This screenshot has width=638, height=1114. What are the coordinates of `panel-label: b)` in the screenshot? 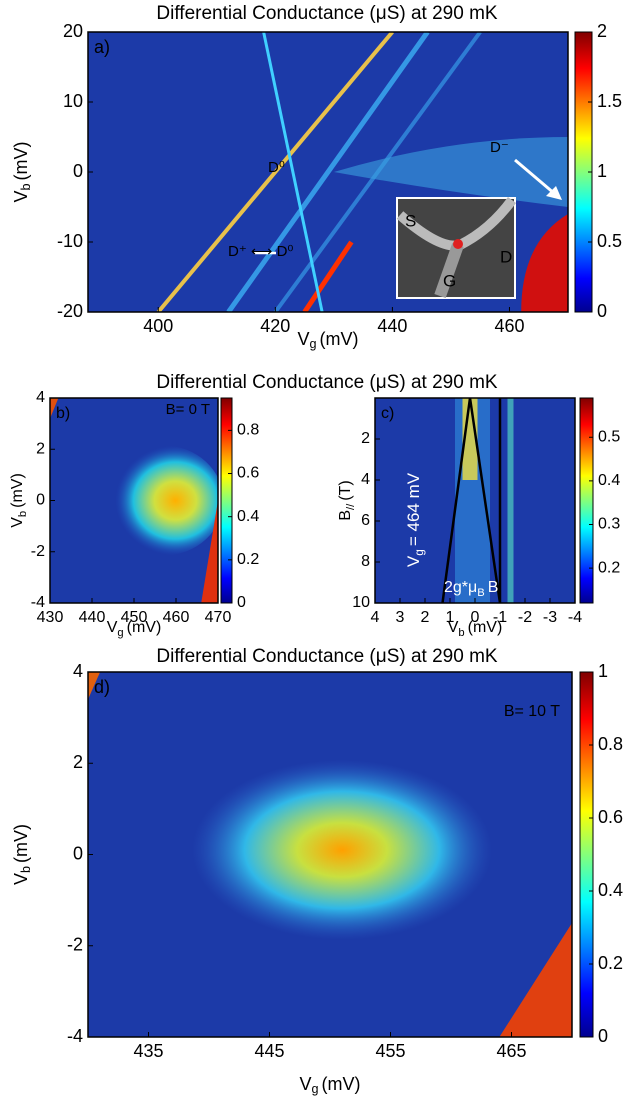 It's located at (63, 413).